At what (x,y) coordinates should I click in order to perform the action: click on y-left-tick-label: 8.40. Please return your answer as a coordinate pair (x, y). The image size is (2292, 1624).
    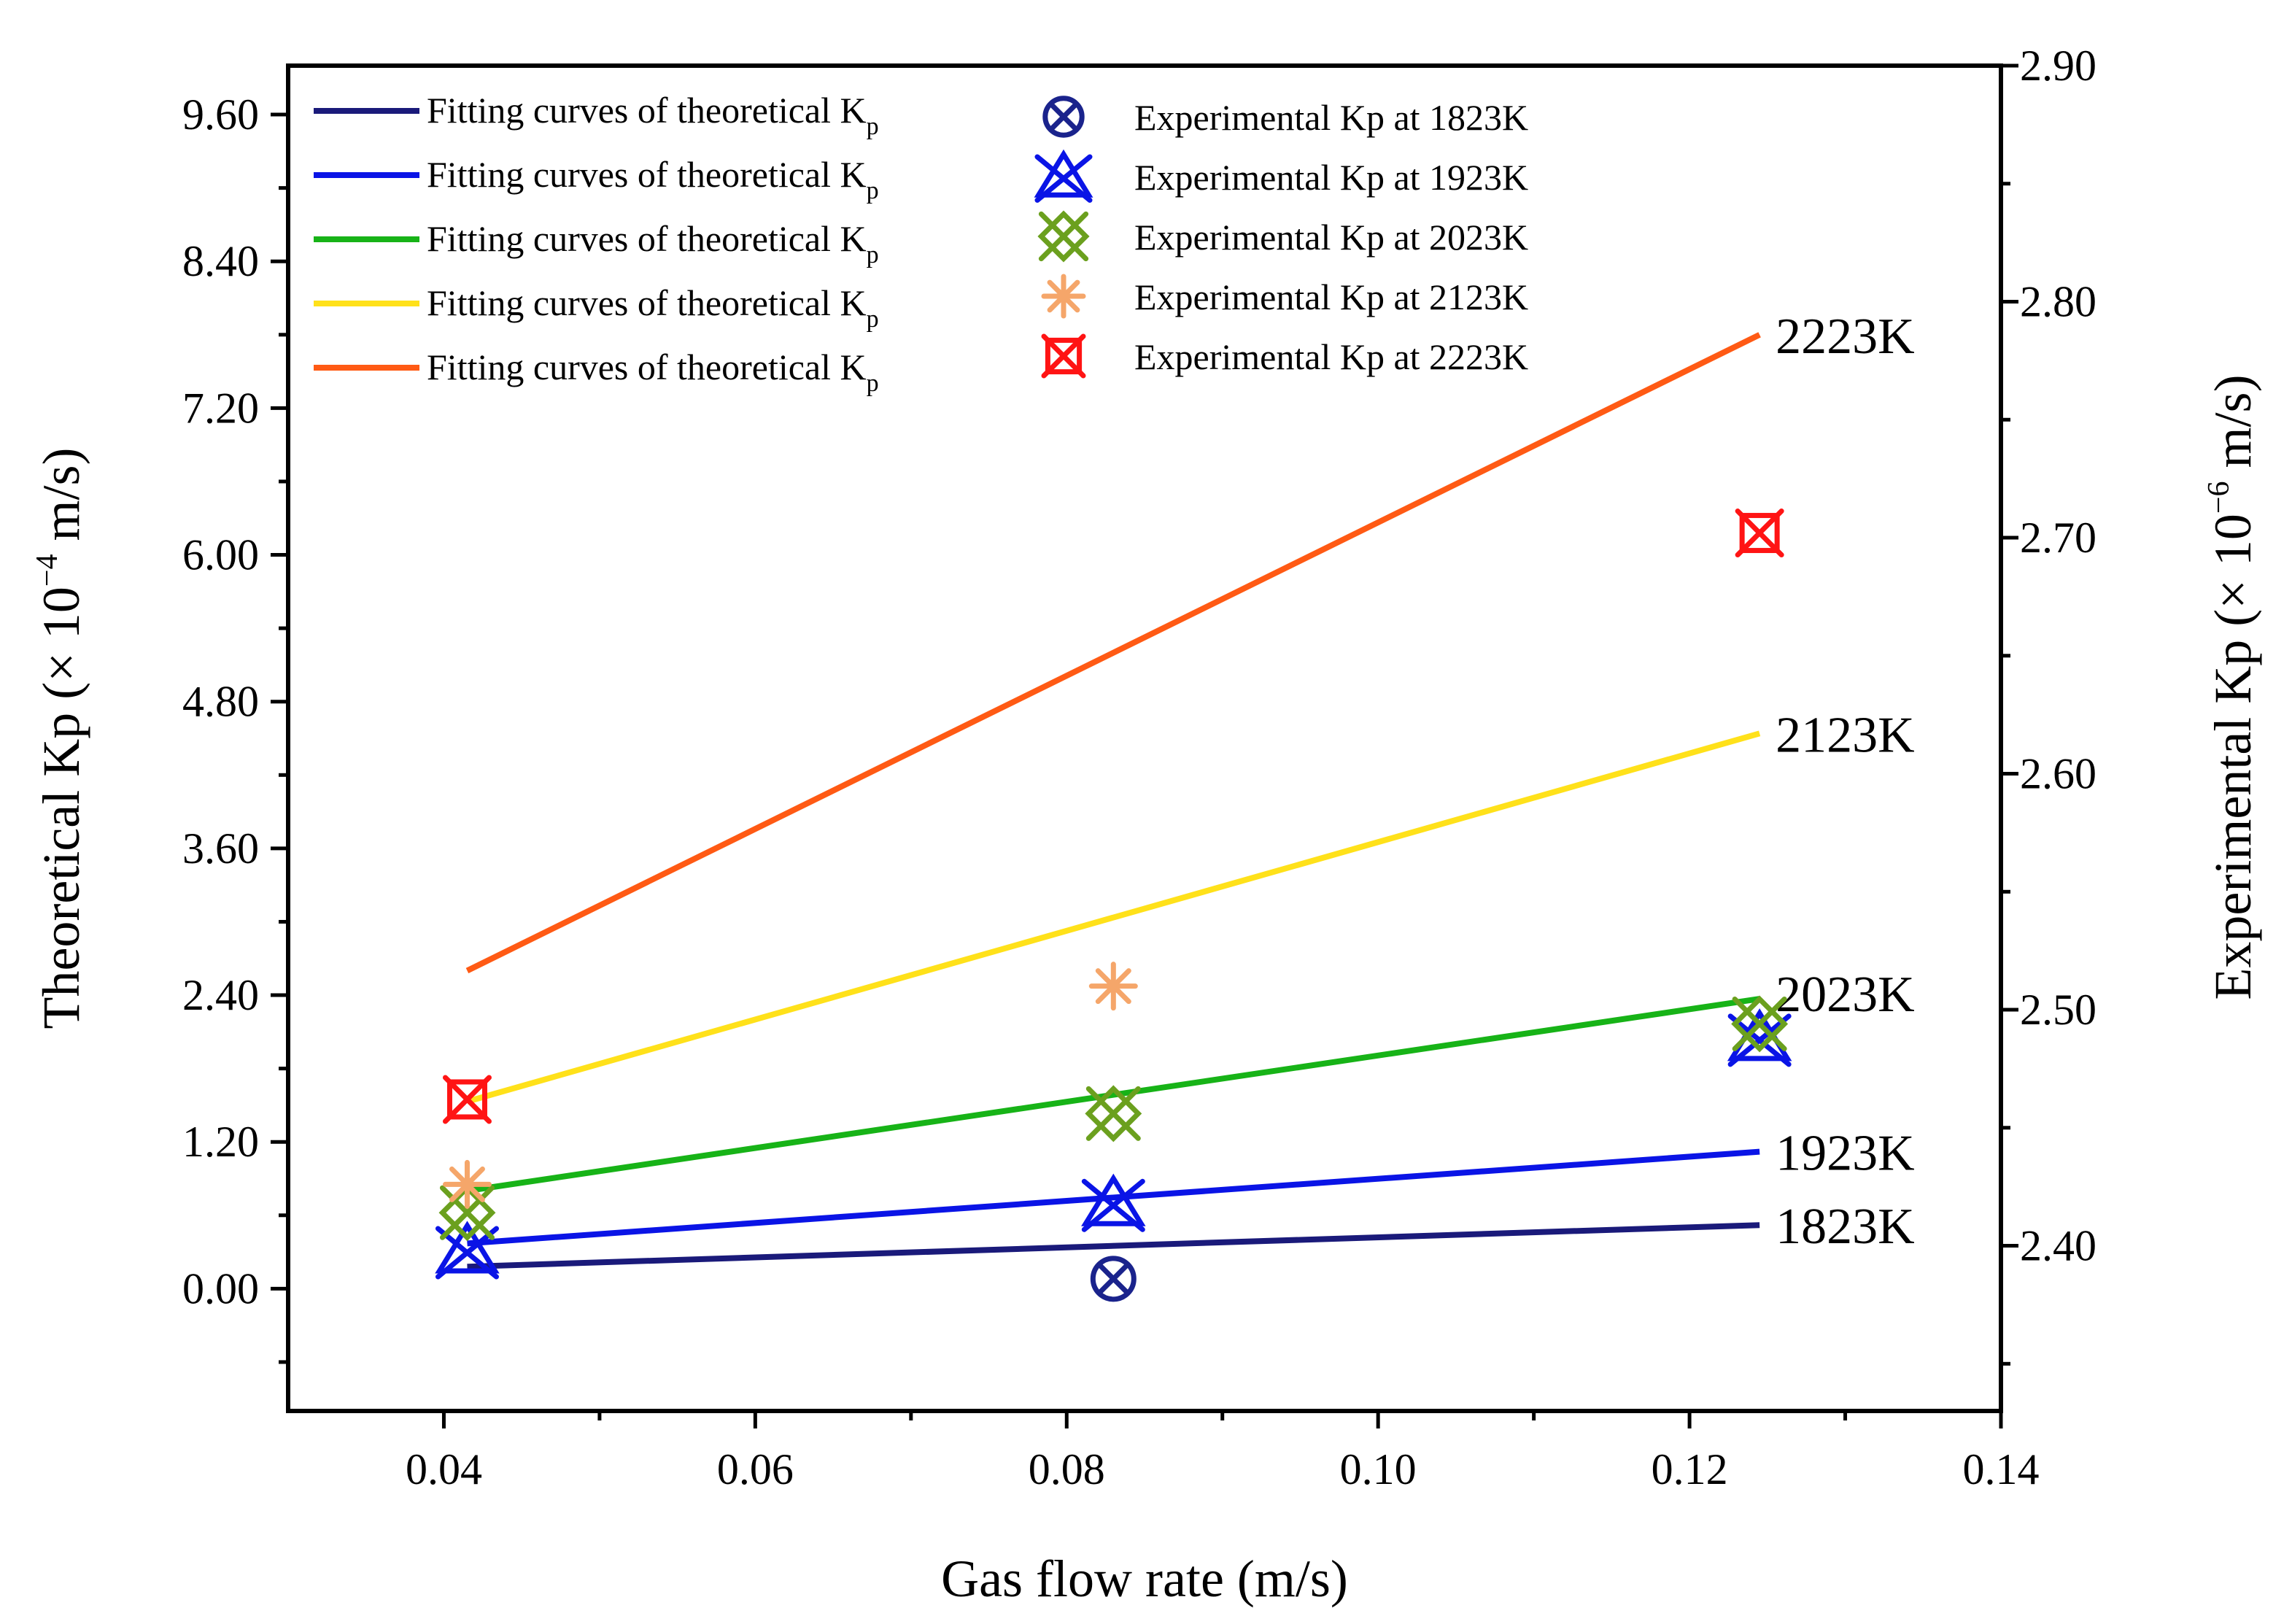
    Looking at the image, I should click on (220, 261).